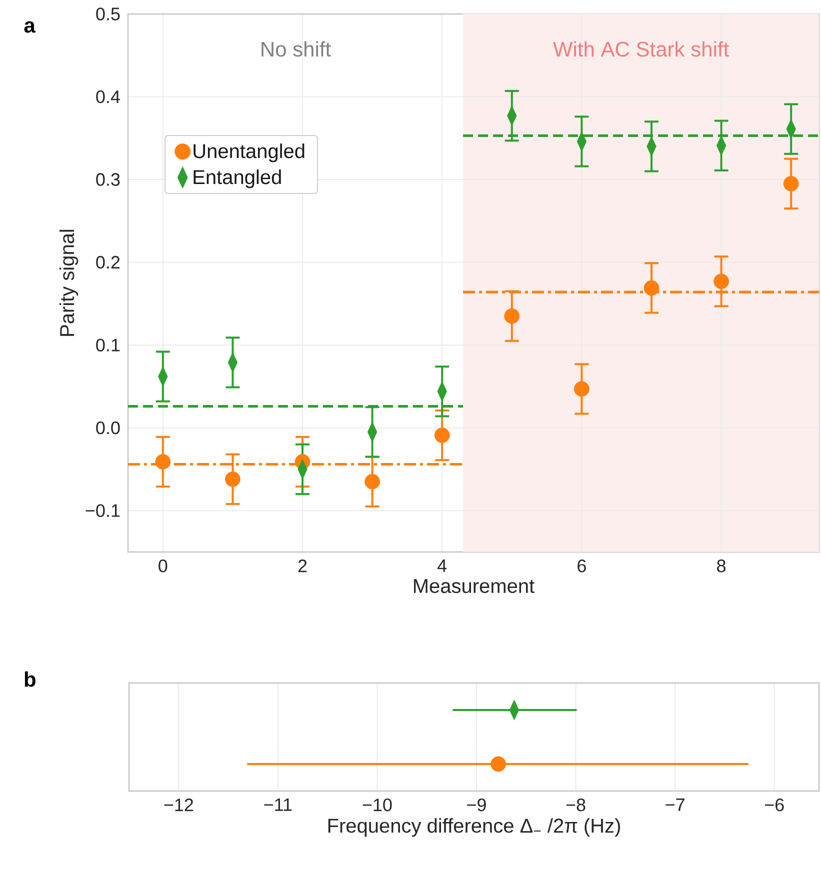 The image size is (821, 883). Describe the element at coordinates (108, 345) in the screenshot. I see `y-tick-label: 0.1` at that location.